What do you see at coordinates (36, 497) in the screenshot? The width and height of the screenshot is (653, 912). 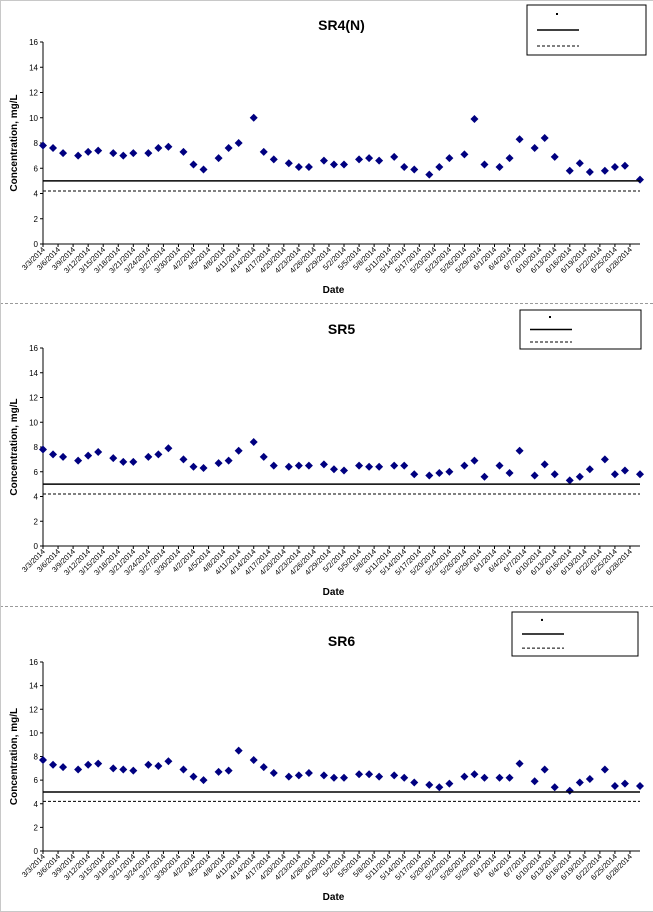 I see `y-tick-label: 4` at bounding box center [36, 497].